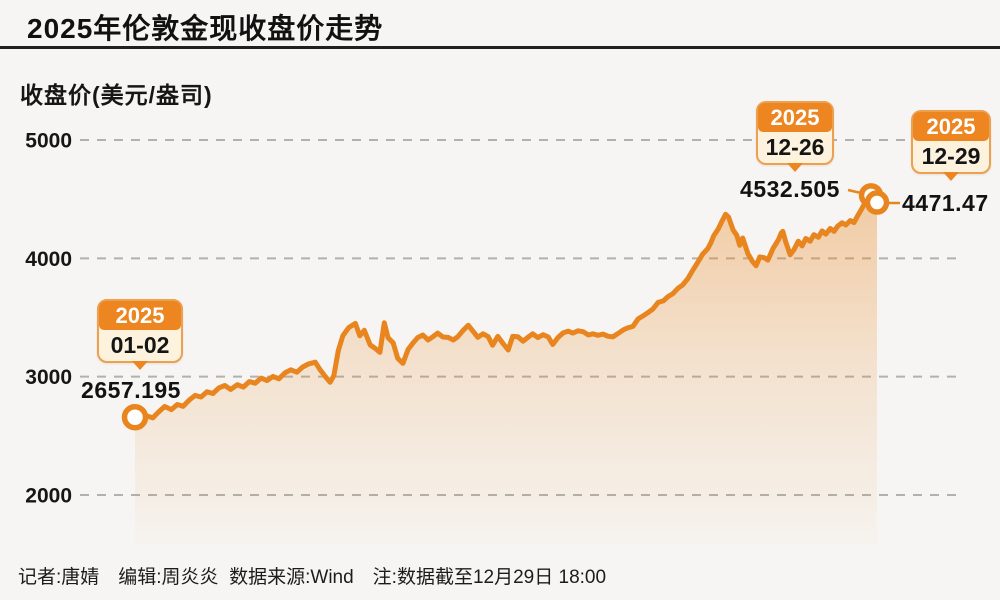 The height and width of the screenshot is (600, 1000). Describe the element at coordinates (48, 319) in the screenshot. I see `y-axis-tick-labels: 5000 4000 3000 2000` at that location.